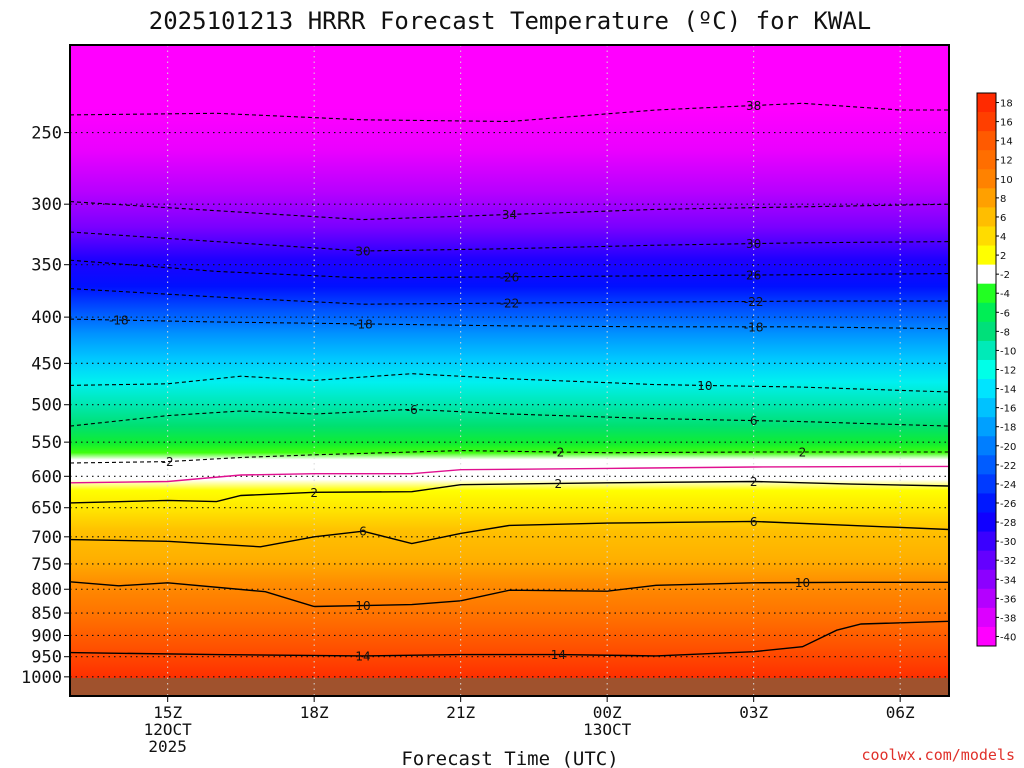  What do you see at coordinates (510, 277) in the screenshot?
I see `contour-label: -26` at bounding box center [510, 277].